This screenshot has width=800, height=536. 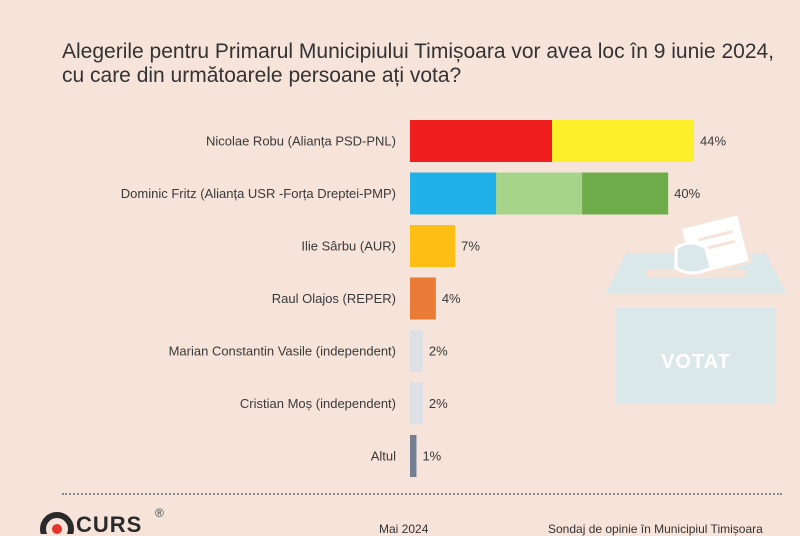 I want to click on curs-logo: CURS ®, so click(x=115, y=521).